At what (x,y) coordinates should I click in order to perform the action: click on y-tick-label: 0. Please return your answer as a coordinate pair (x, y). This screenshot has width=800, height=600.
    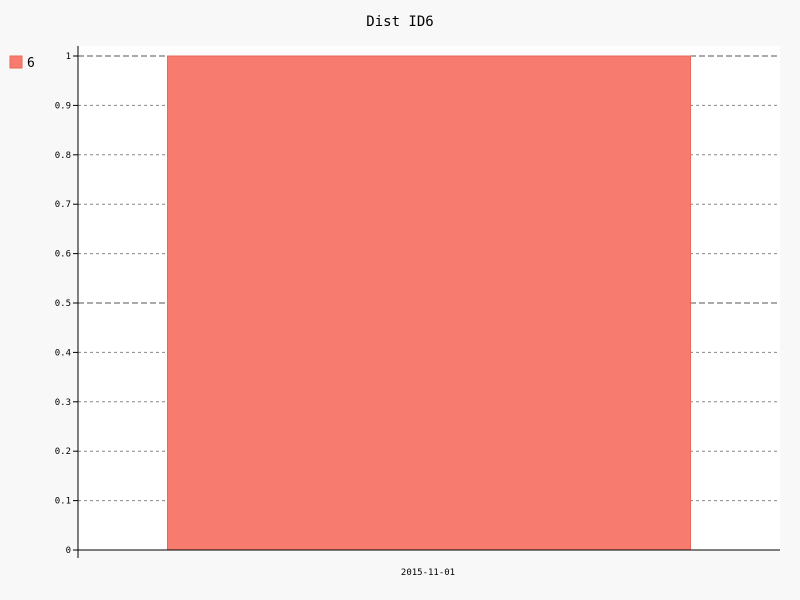
    Looking at the image, I should click on (68, 551).